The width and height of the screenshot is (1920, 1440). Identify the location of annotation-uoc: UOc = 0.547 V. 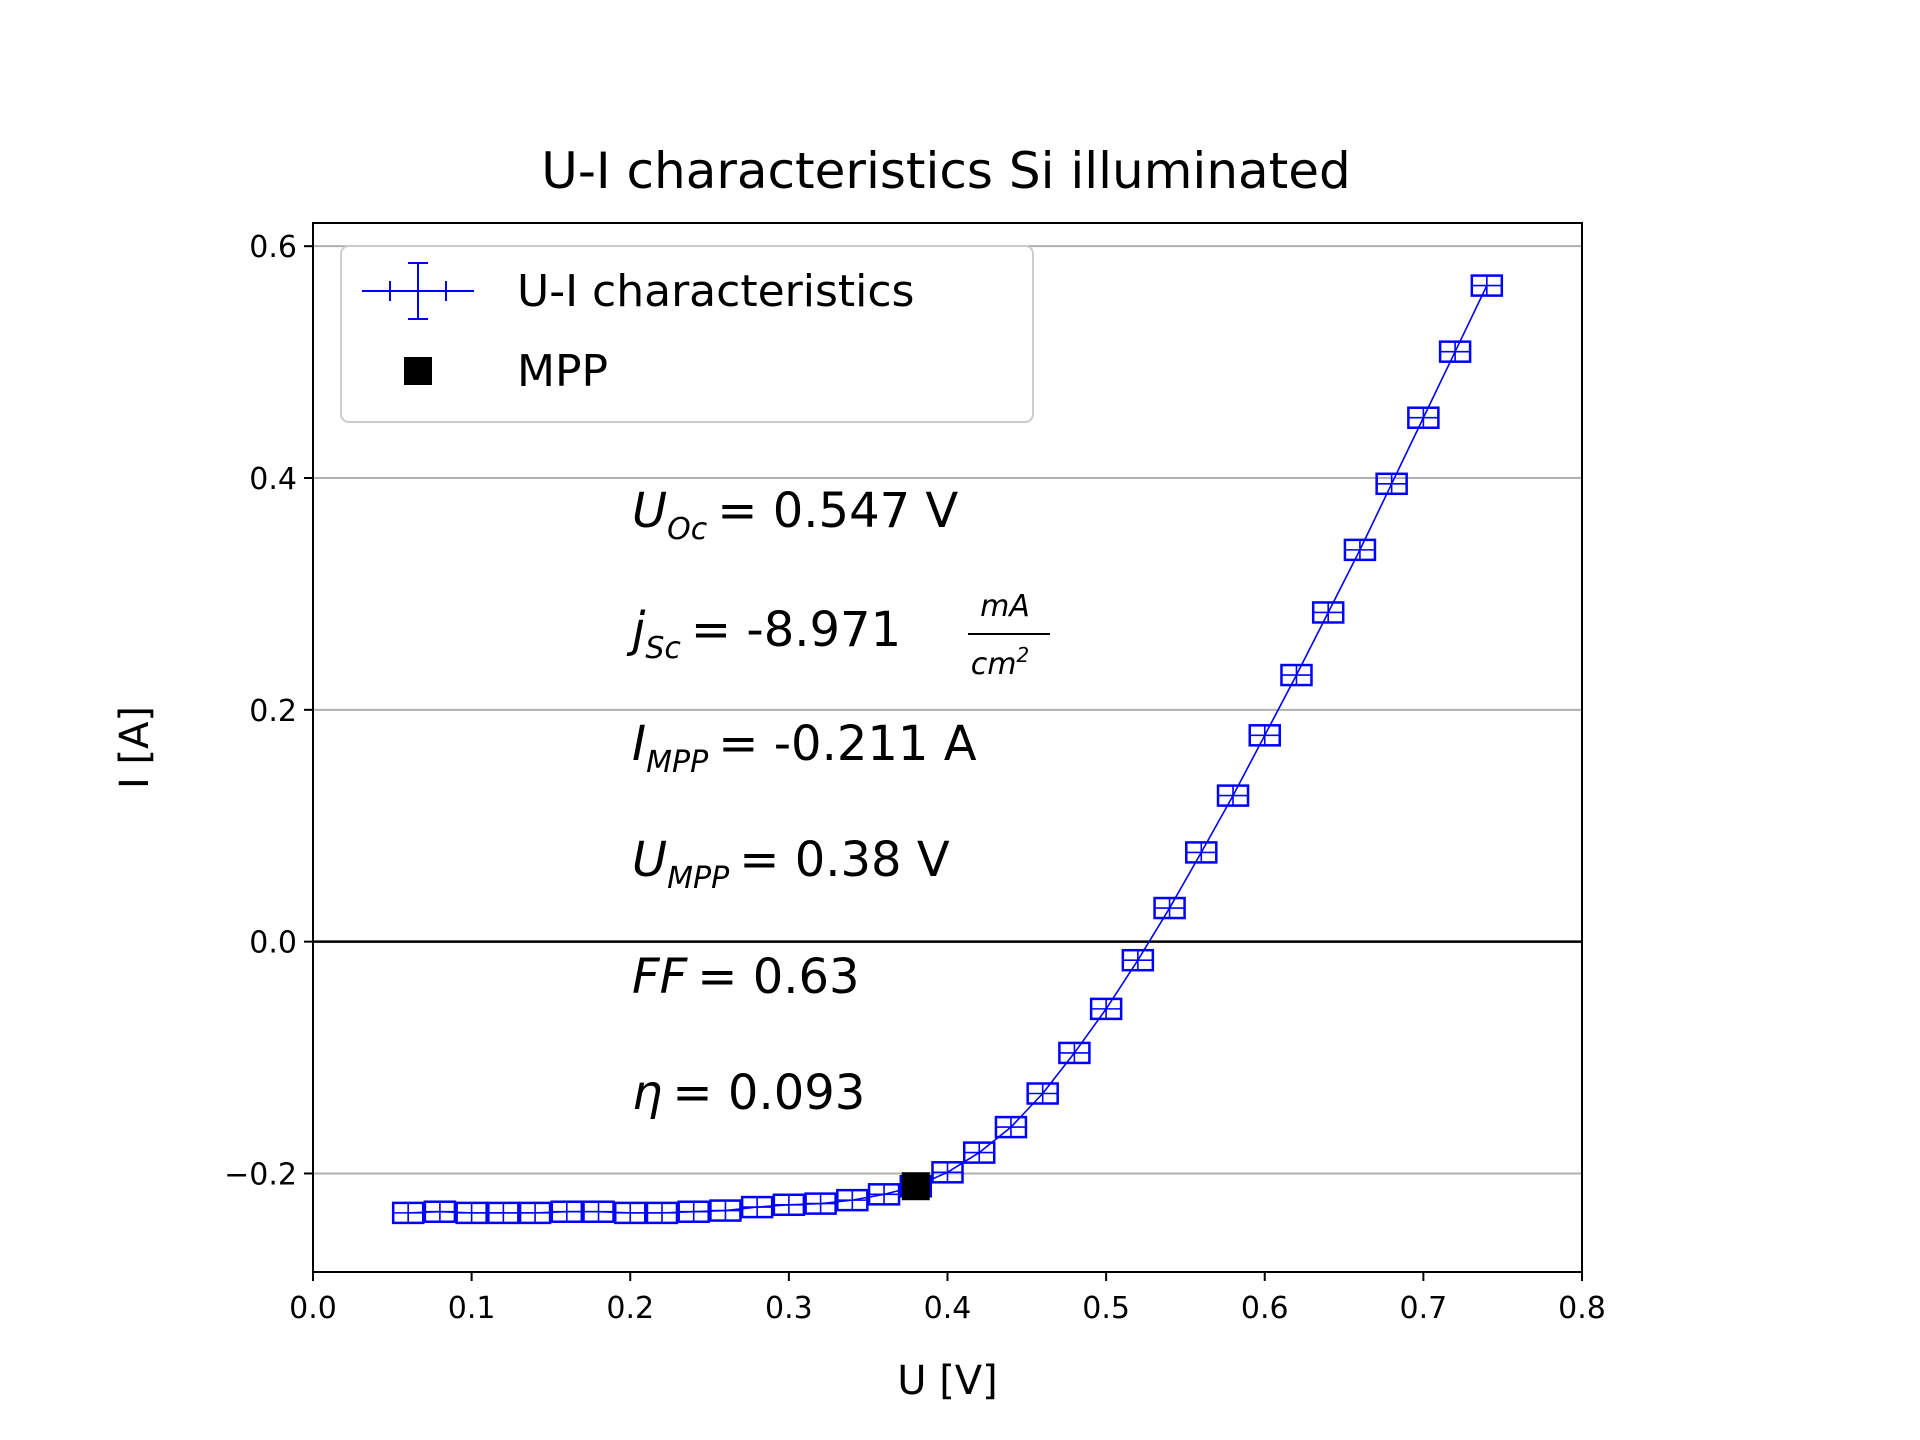
(795, 515).